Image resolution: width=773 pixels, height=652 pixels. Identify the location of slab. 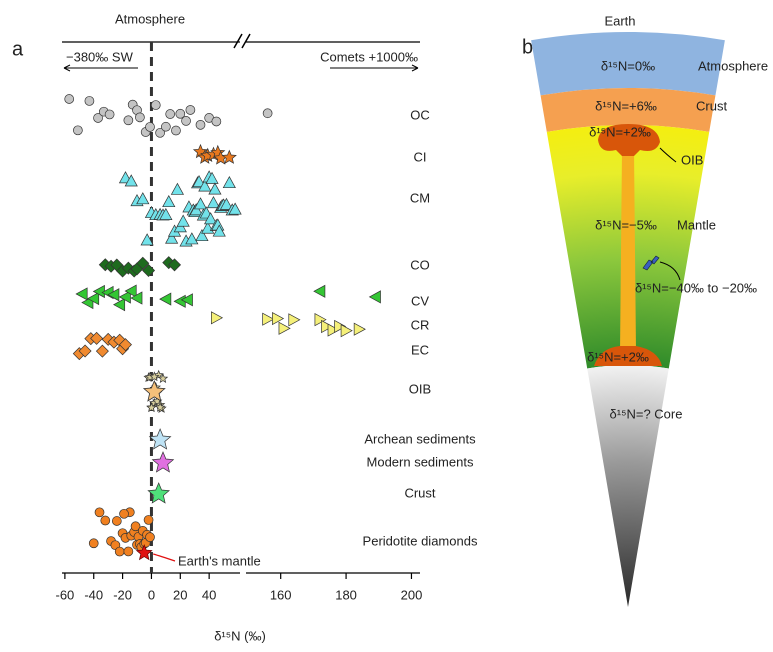
(651, 263).